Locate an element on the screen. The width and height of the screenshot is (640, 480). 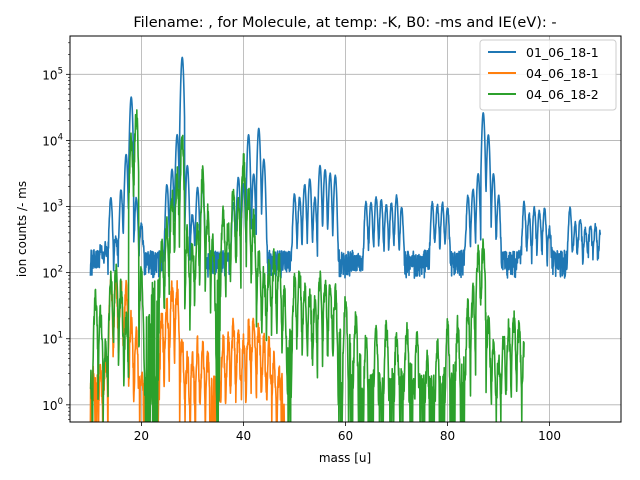
y-tick-label: 10³ is located at coordinates (52, 207).